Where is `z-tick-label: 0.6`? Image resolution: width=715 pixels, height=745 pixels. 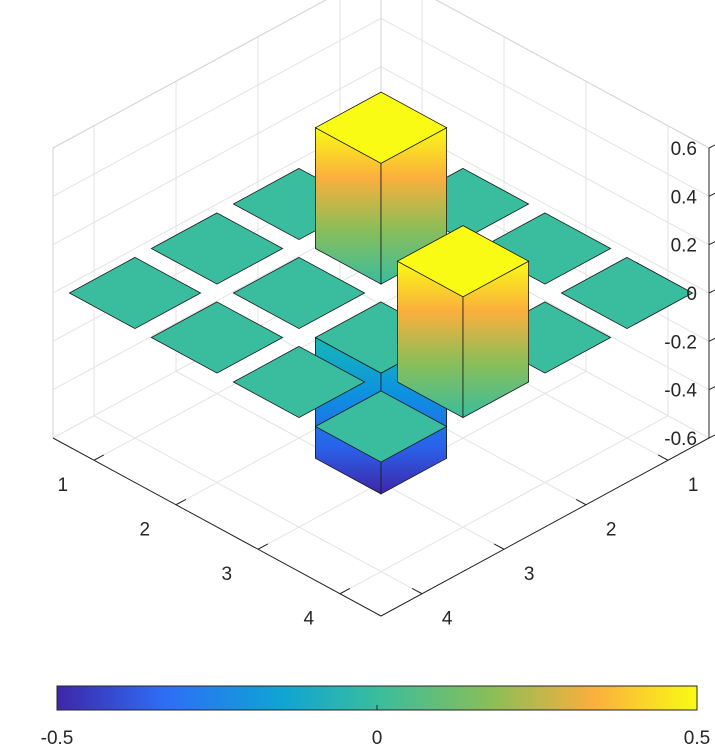 z-tick-label: 0.6 is located at coordinates (684, 149).